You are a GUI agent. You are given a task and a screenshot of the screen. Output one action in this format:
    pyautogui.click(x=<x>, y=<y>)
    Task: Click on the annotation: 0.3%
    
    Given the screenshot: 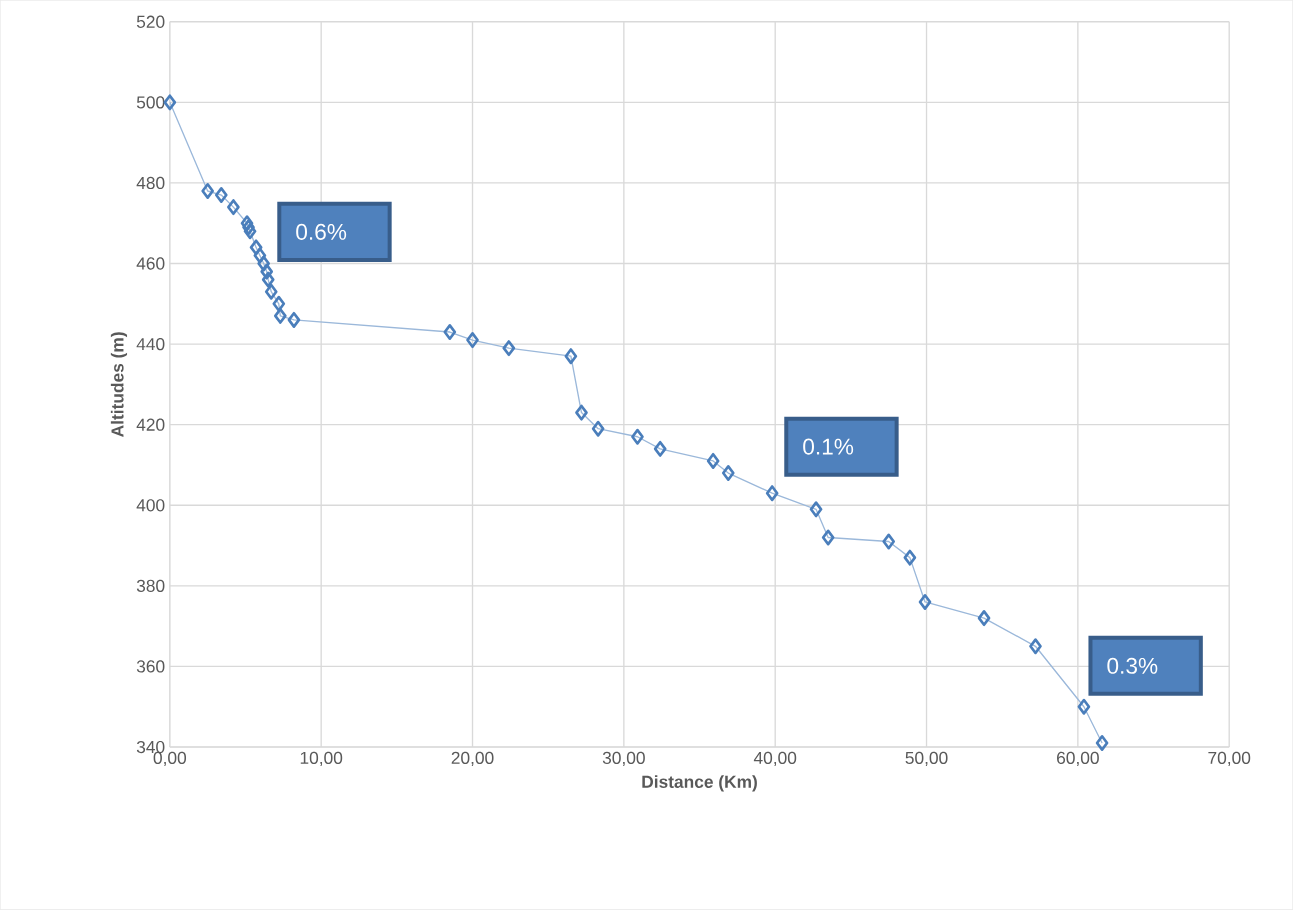 What is the action you would take?
    pyautogui.click(x=1132, y=665)
    